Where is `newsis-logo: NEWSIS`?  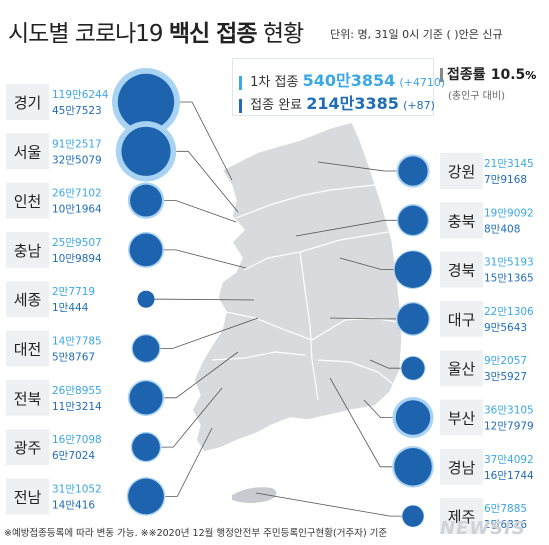
newsis-logo: NEWSIS is located at coordinates (483, 528).